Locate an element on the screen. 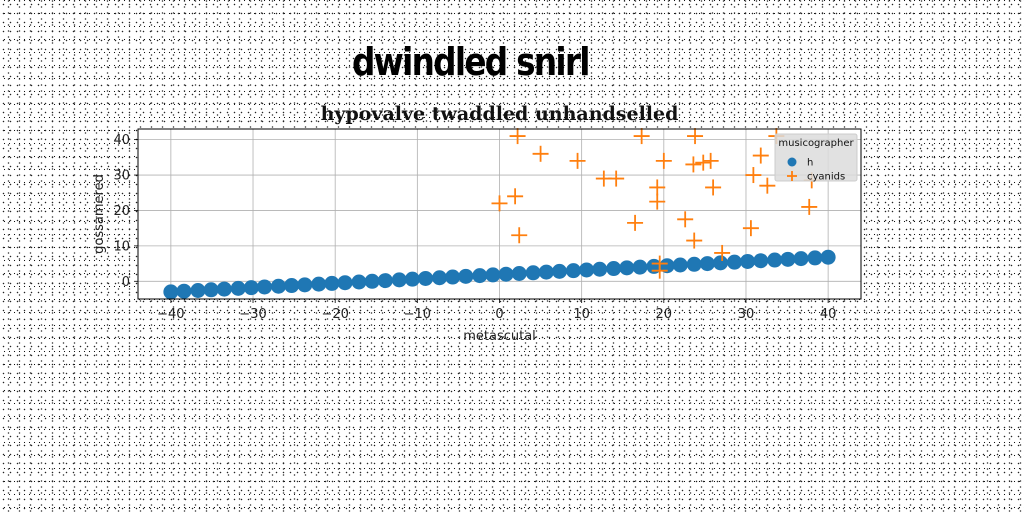 Image resolution: width=1024 pixels, height=512 pixels. series-cyanids-points is located at coordinates (655, 203).